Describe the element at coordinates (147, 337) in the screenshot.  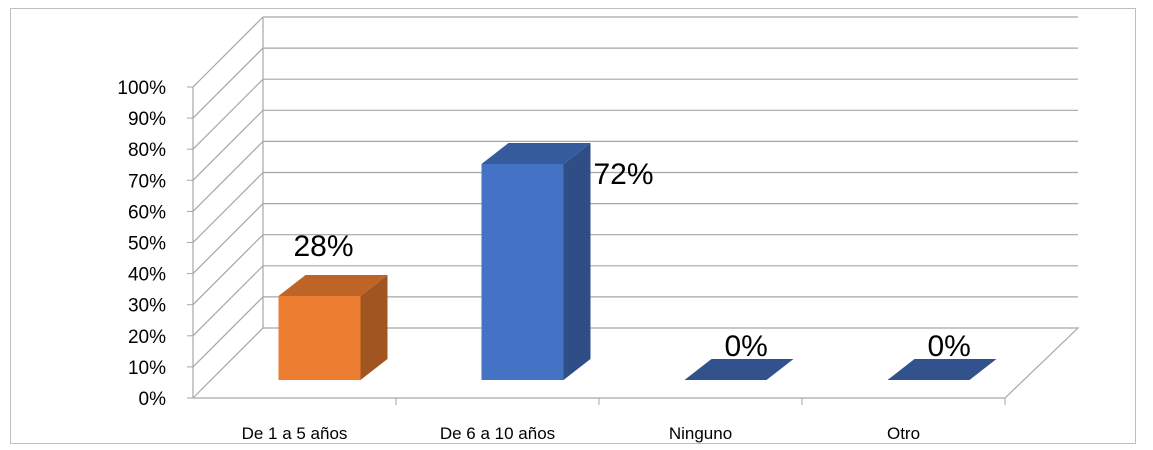
I see `y-tick-label: 20%` at that location.